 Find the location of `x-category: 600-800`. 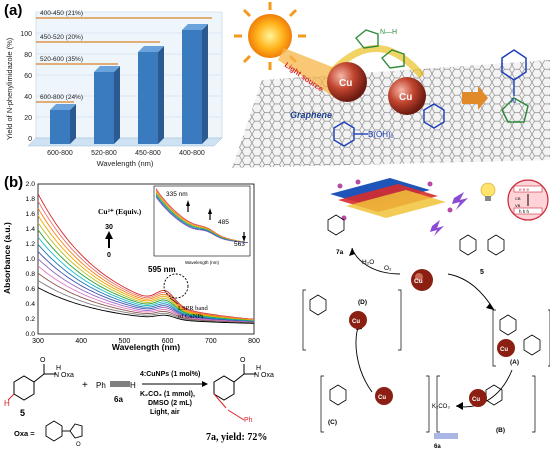

x-category: 600-800 is located at coordinates (60, 153).